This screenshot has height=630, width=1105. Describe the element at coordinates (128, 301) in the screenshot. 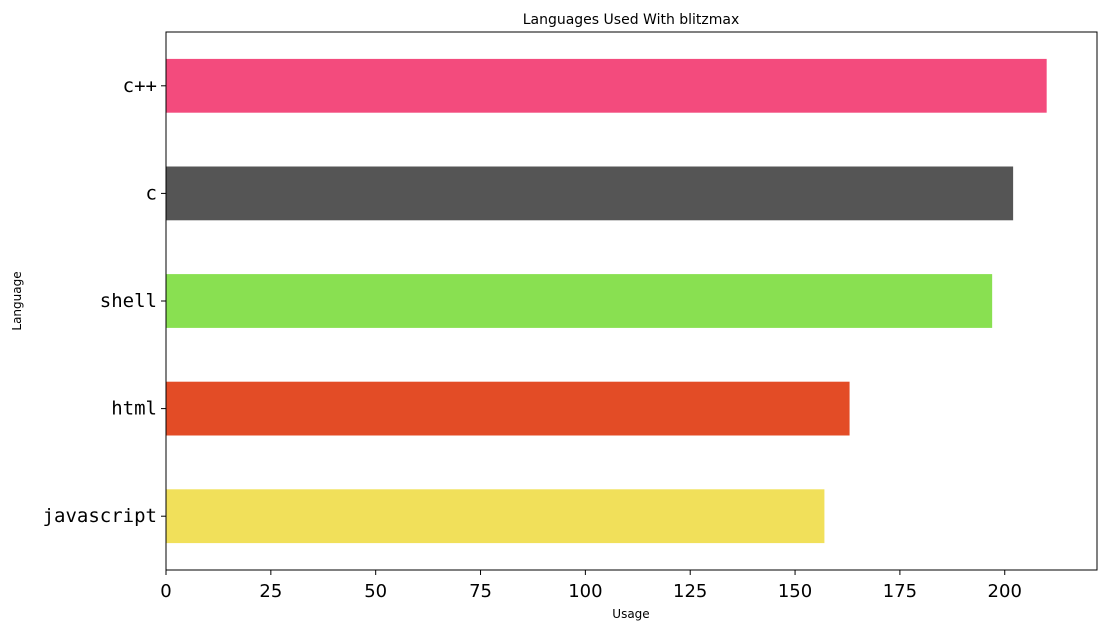

I see `y-tick-label: shell` at that location.